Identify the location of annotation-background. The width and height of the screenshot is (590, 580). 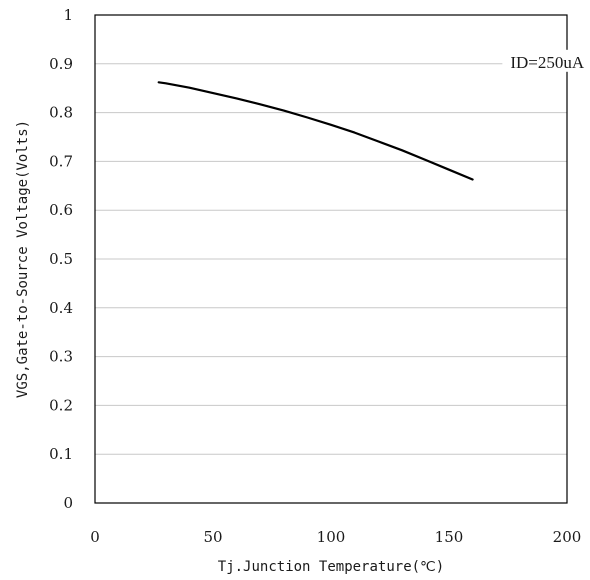
(546, 60).